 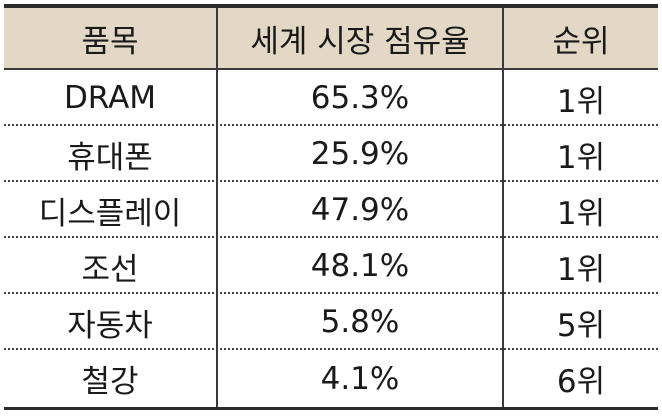 I want to click on table-row: 철강 4.1% 6위, so click(x=331, y=378).